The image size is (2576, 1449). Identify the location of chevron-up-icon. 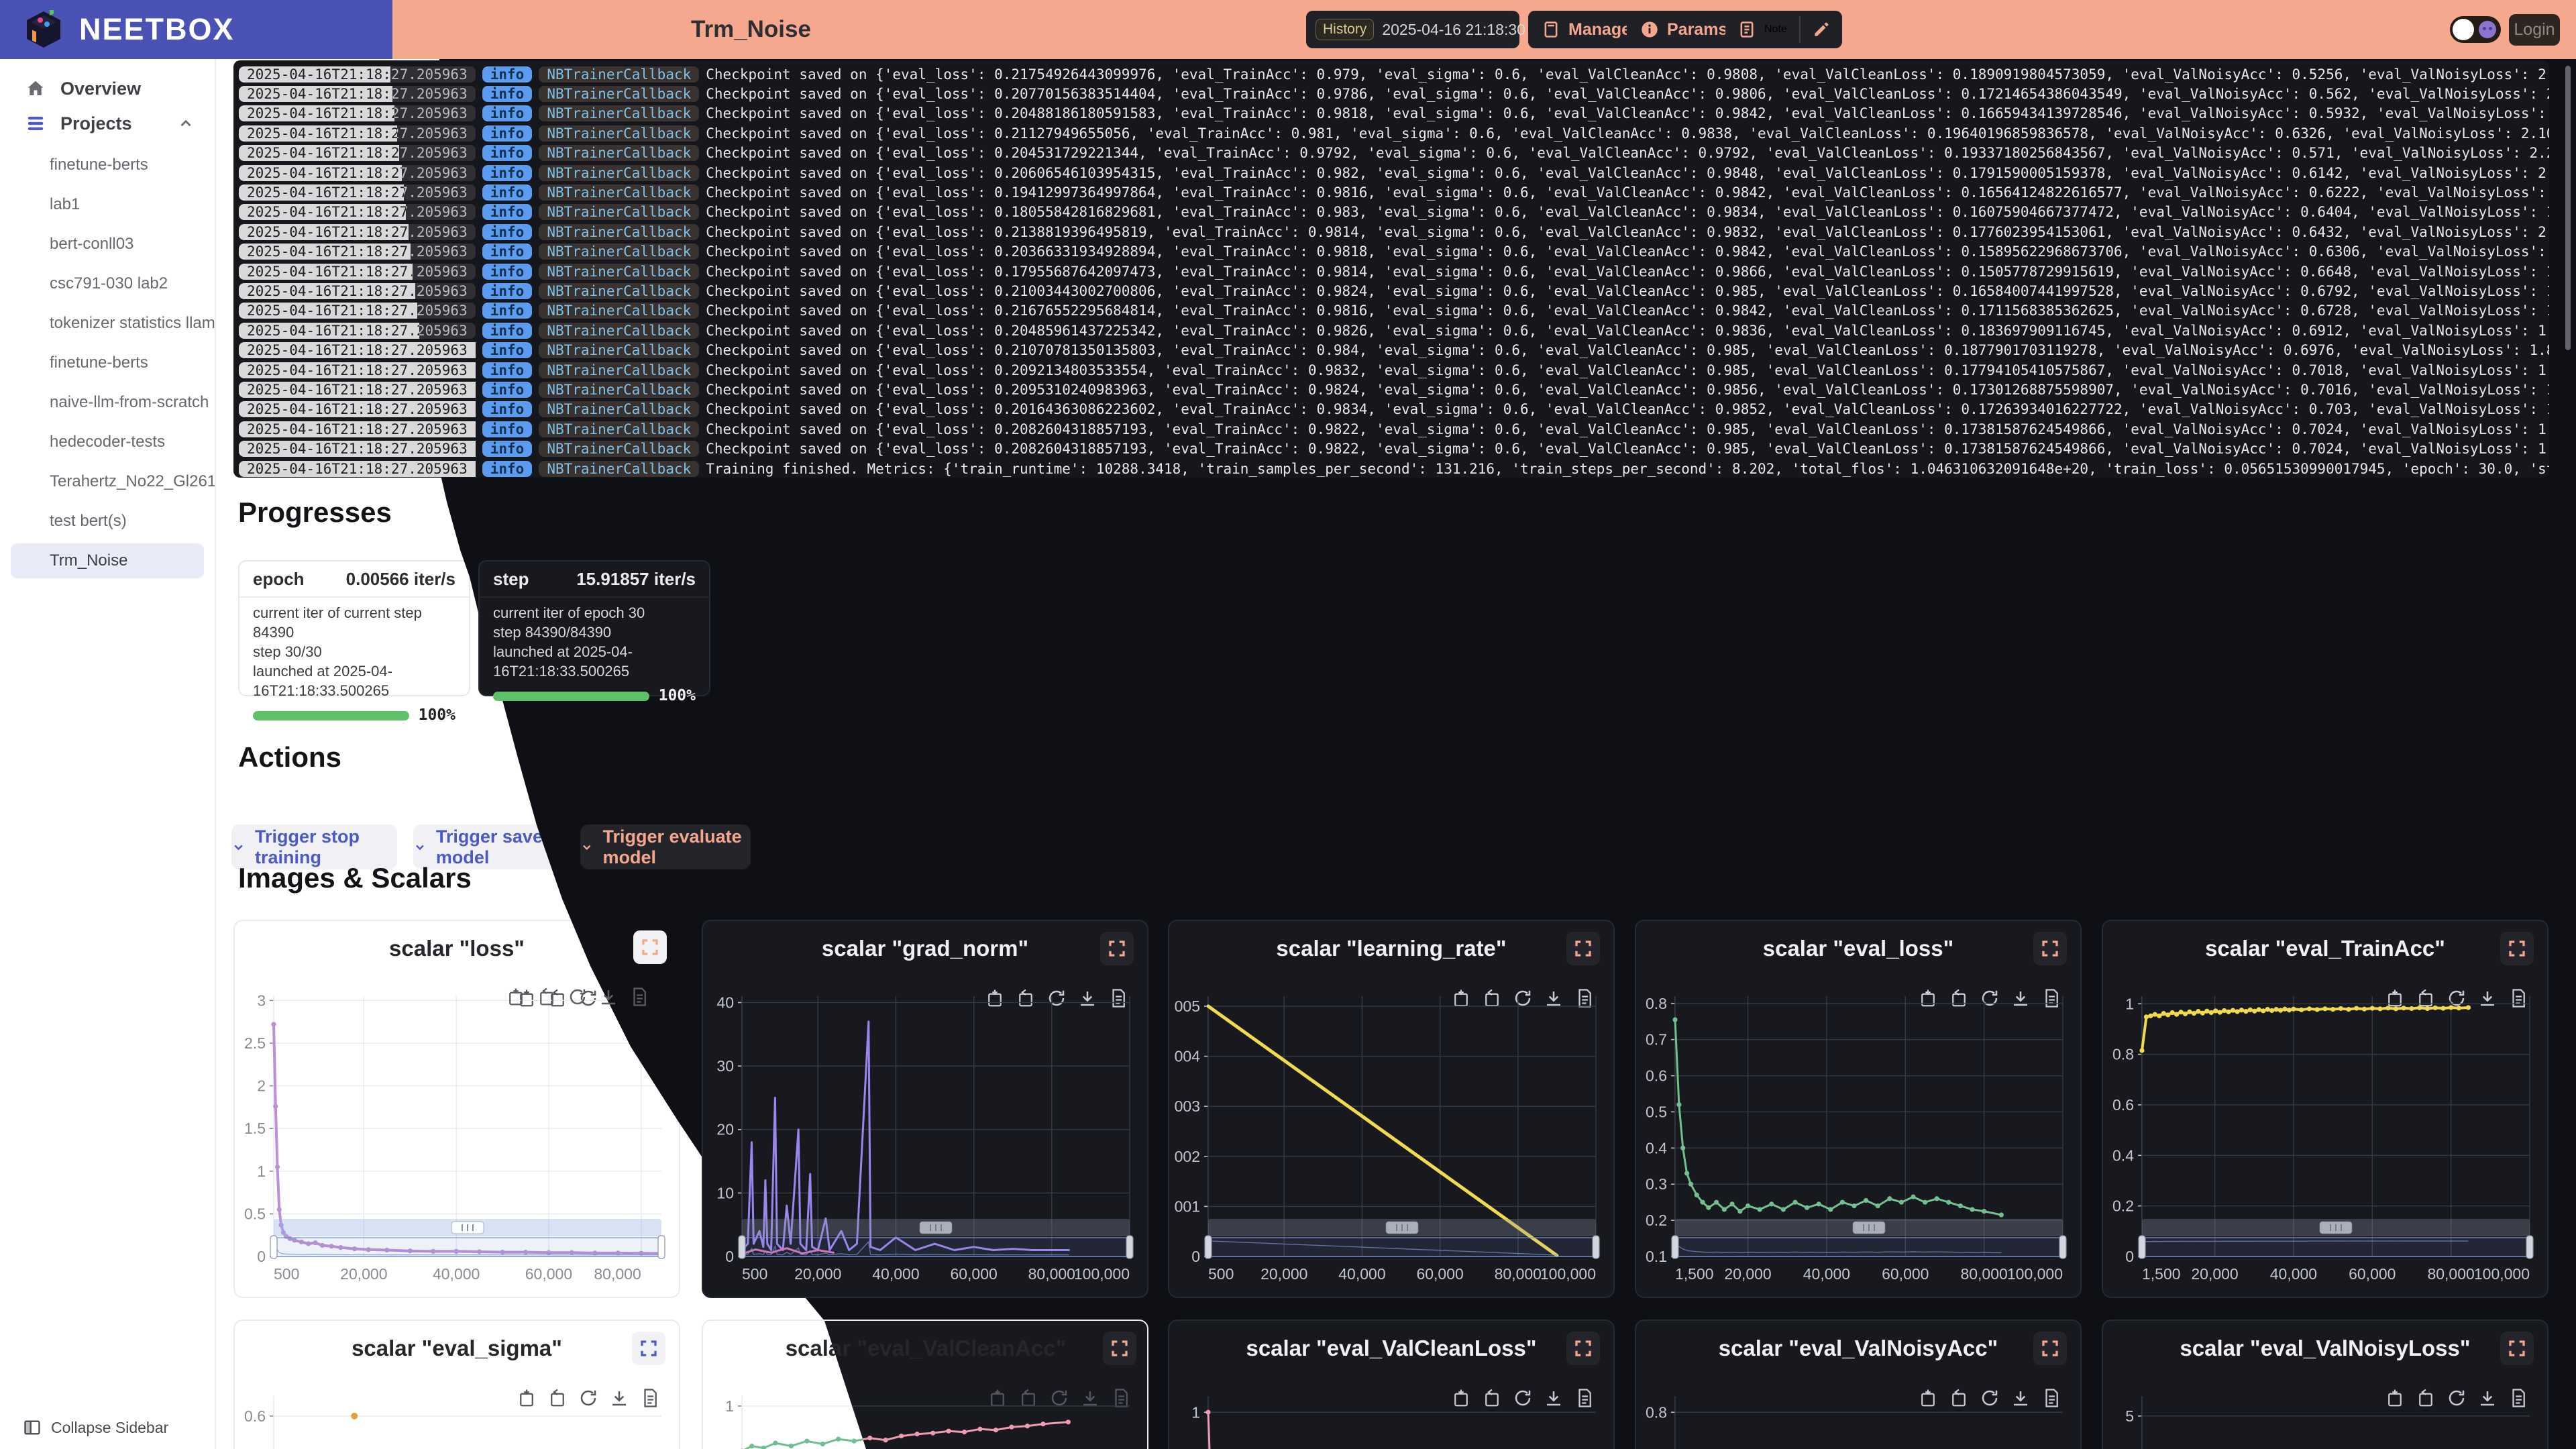
(186, 123).